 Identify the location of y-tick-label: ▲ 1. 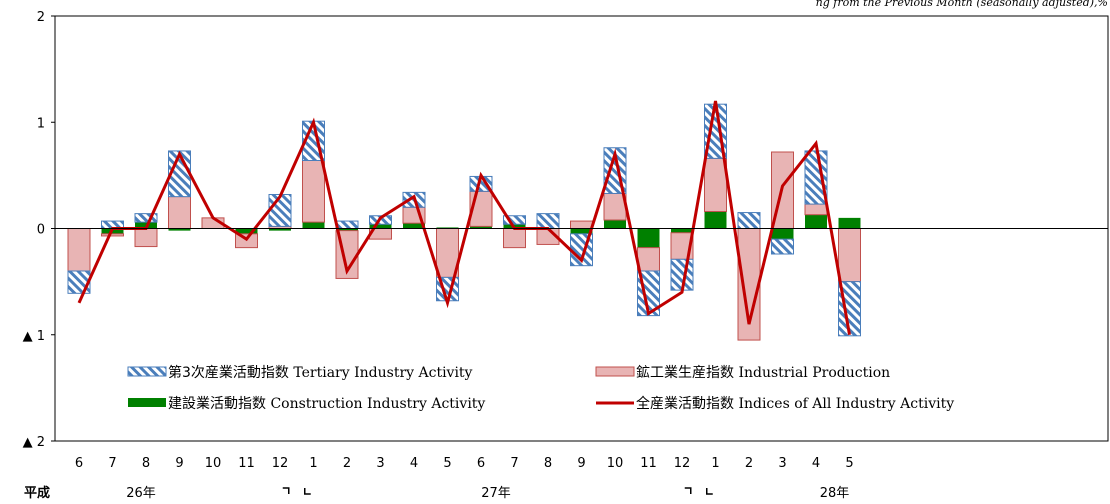
(34, 336).